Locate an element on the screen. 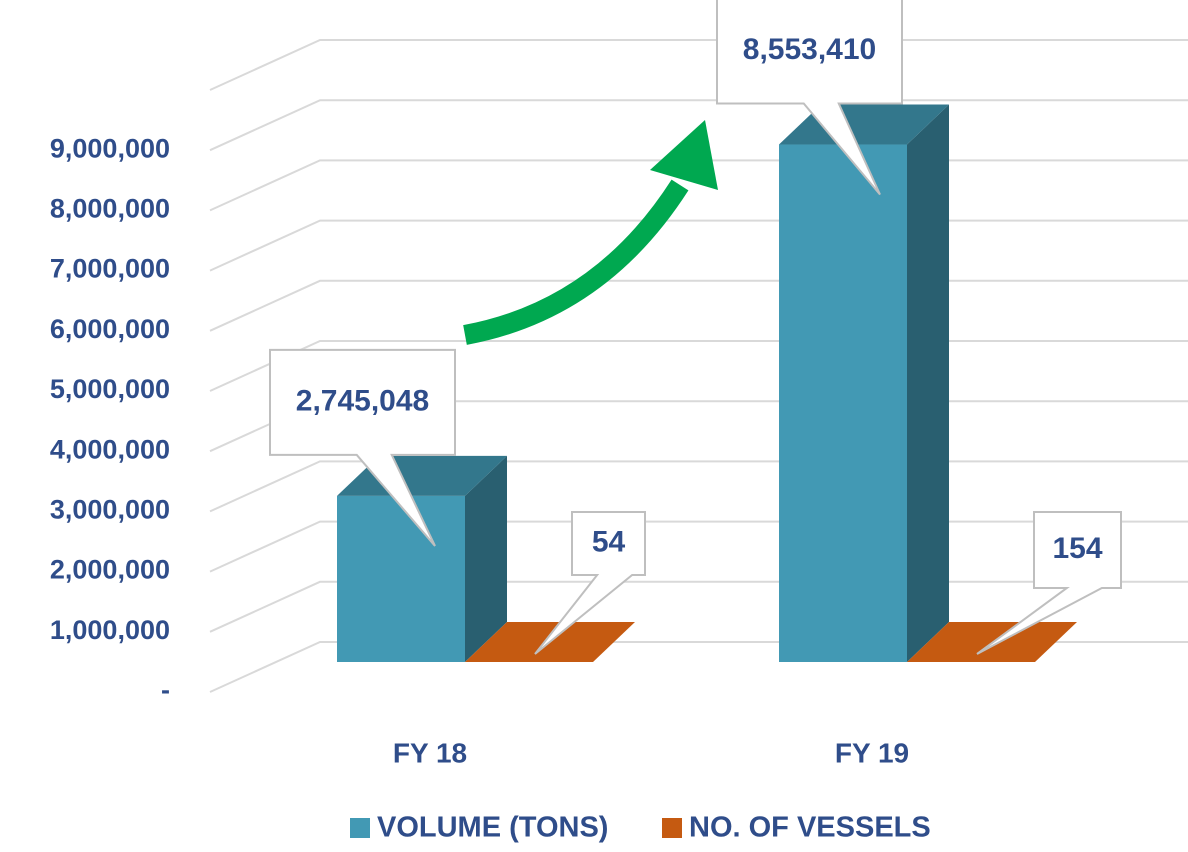 This screenshot has height=852, width=1188. trend-arrow is located at coordinates (576, 262).